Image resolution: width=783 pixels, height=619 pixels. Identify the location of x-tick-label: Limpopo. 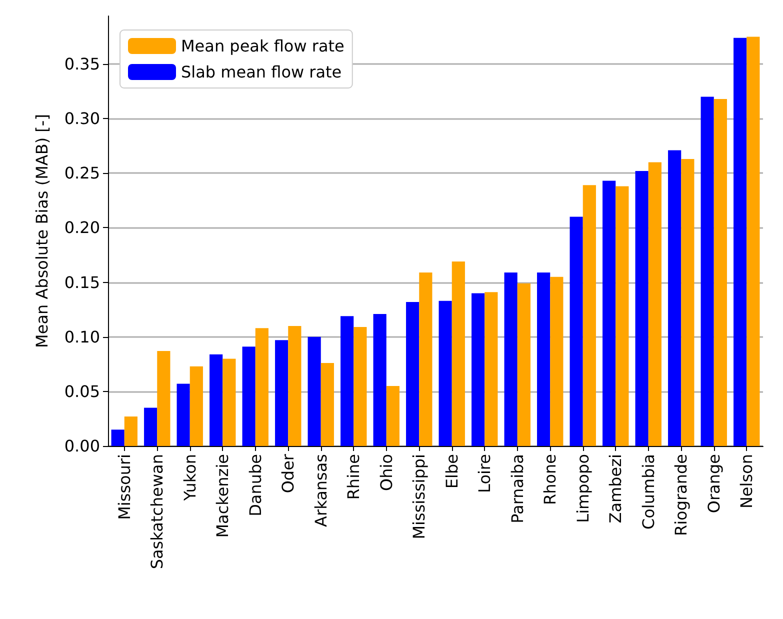
(582, 488).